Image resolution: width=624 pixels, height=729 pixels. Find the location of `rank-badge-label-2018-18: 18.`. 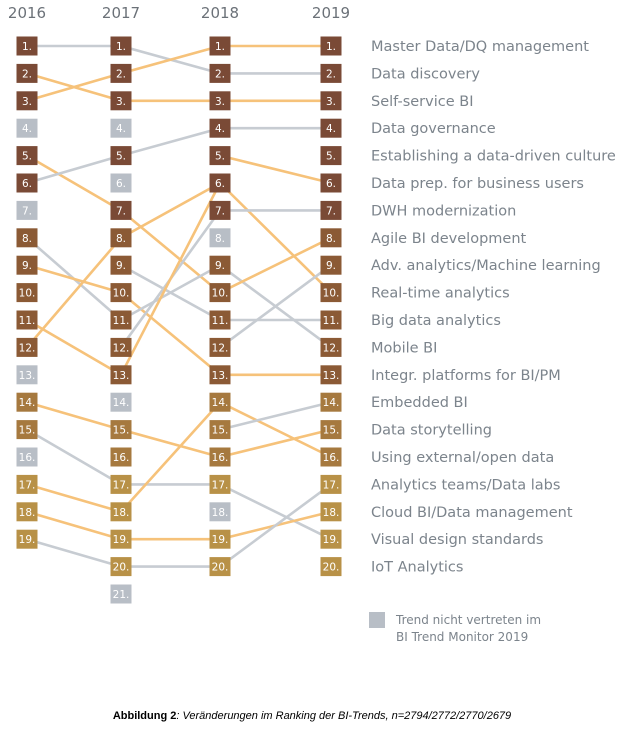

rank-badge-label-2018-18: 18. is located at coordinates (220, 513).